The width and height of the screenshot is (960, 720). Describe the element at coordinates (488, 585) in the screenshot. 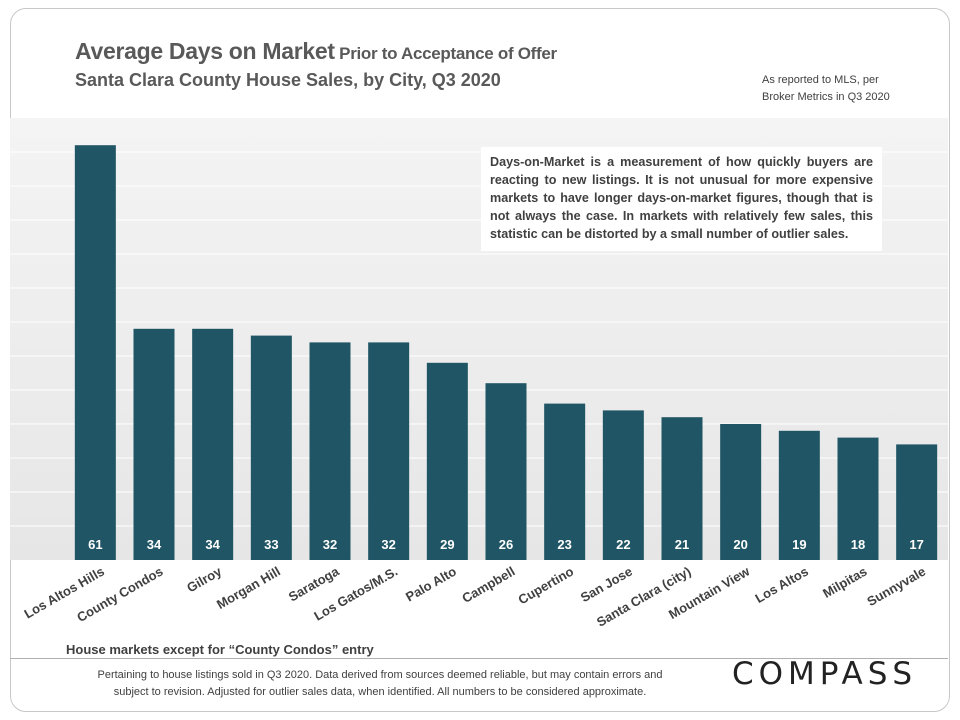

I see `category-label-7: Campbell` at that location.